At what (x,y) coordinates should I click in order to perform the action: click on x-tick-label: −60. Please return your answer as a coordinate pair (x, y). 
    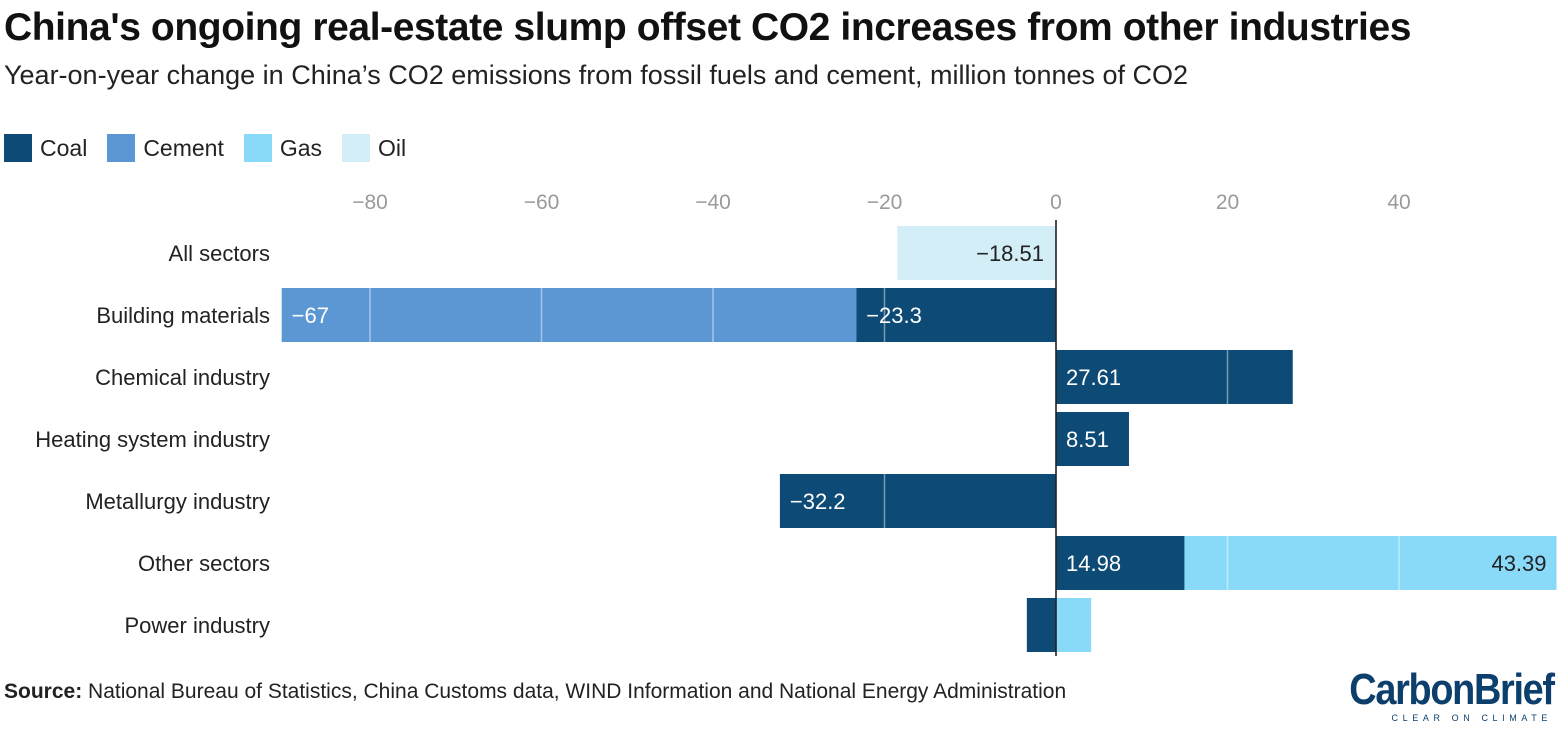
    Looking at the image, I should click on (542, 202).